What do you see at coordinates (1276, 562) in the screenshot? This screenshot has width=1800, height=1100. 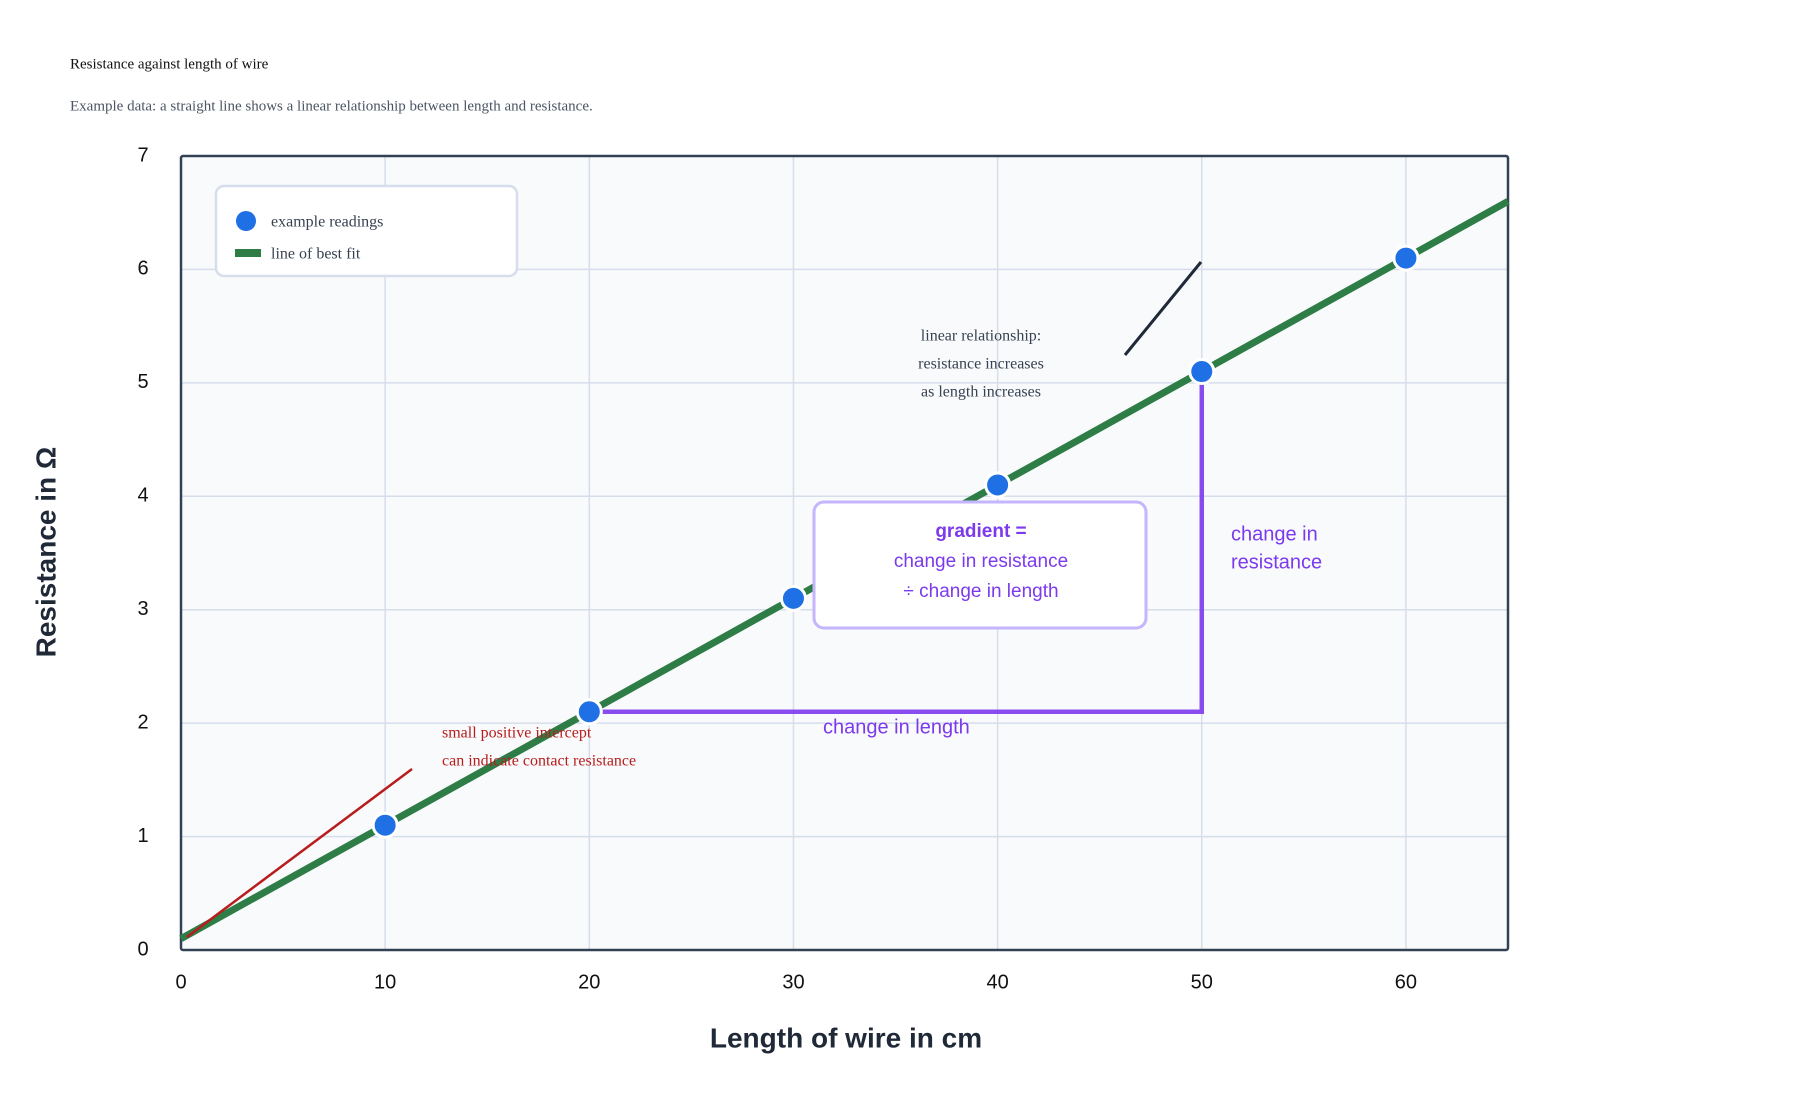 I see `rise-label: resistance` at bounding box center [1276, 562].